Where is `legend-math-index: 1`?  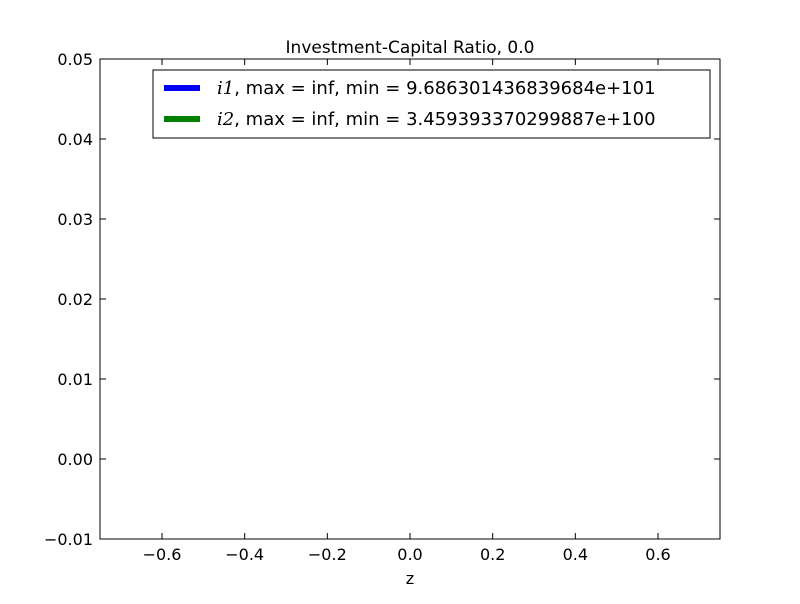 legend-math-index: 1 is located at coordinates (228, 88).